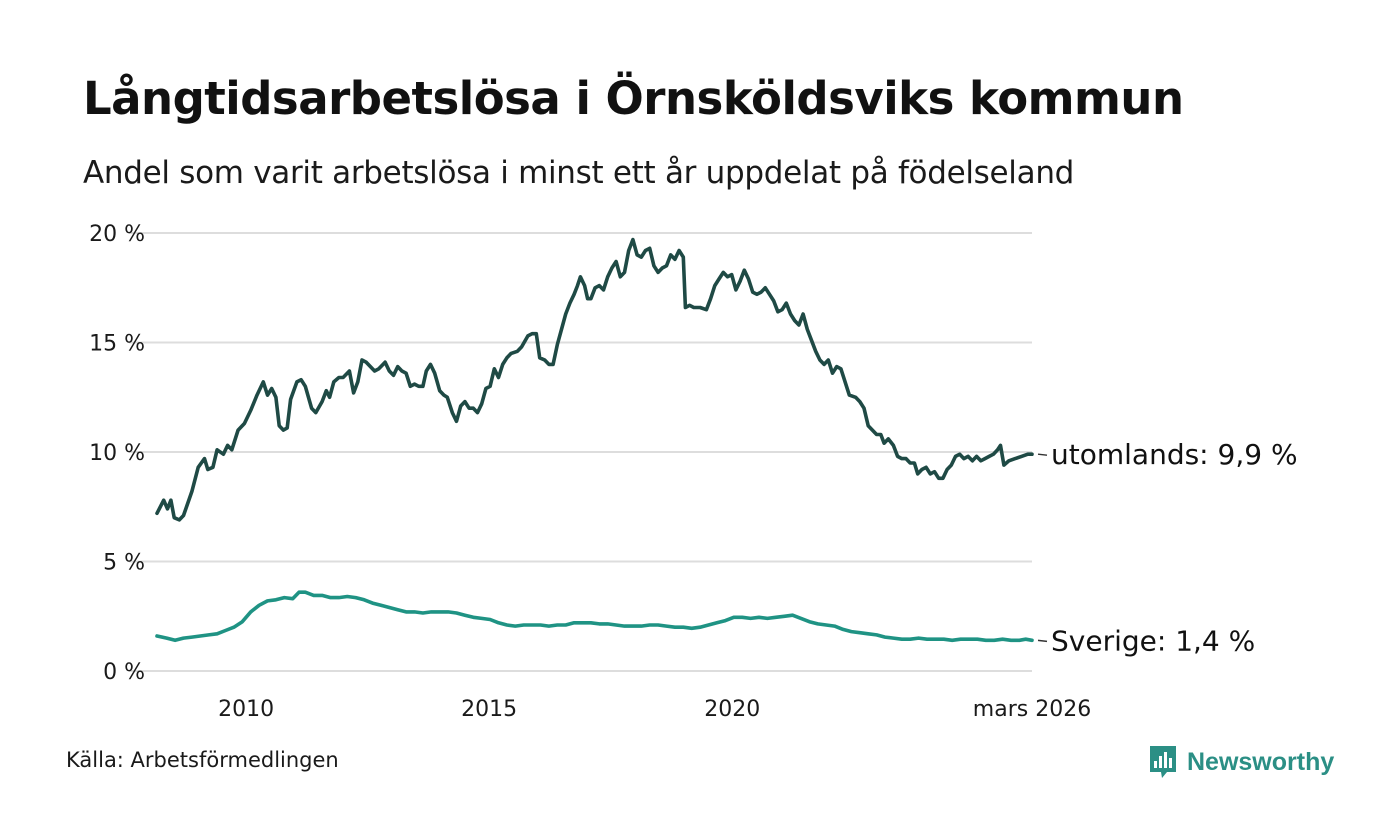 The image size is (1400, 840). I want to click on source-note: Källa: Arbetsförmedlingen, so click(202, 760).